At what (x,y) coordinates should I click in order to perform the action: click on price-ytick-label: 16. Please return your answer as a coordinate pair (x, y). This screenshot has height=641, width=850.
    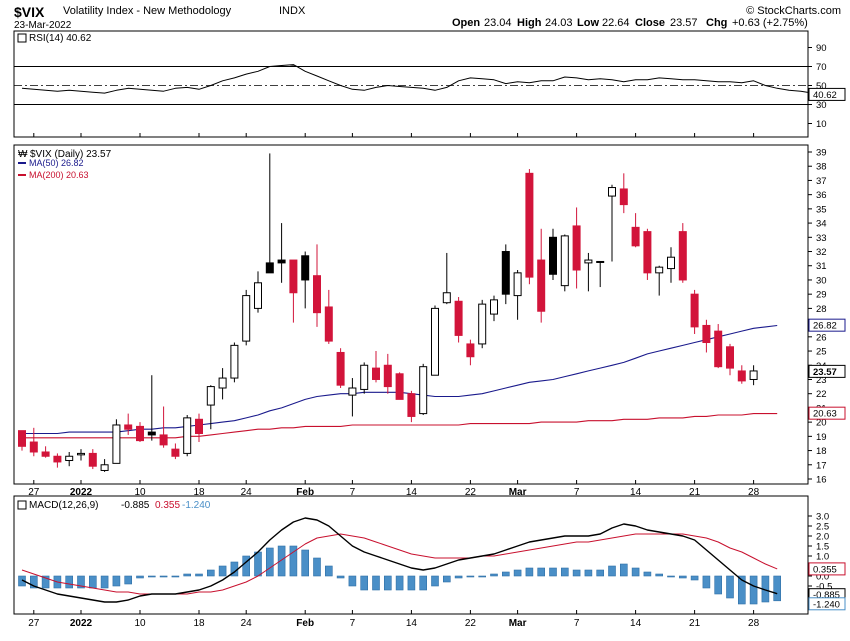
    Looking at the image, I should click on (821, 480).